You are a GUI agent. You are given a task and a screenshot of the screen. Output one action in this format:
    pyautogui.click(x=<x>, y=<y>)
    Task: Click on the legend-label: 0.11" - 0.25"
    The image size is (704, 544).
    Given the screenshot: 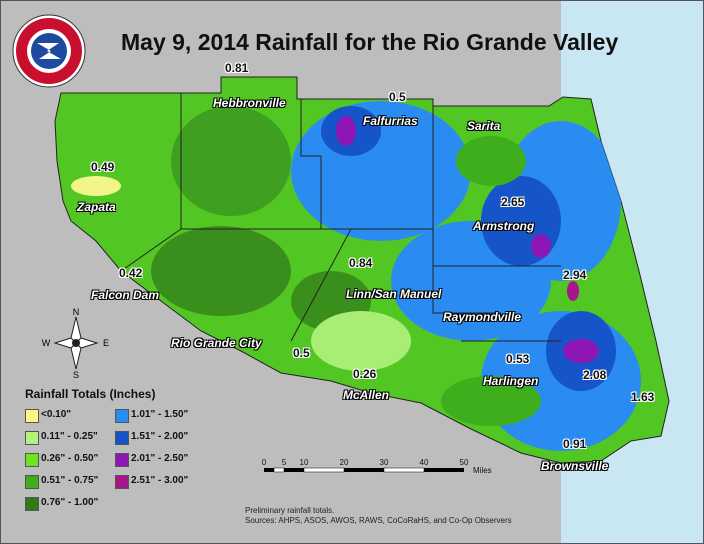 What is the action you would take?
    pyautogui.click(x=69, y=436)
    